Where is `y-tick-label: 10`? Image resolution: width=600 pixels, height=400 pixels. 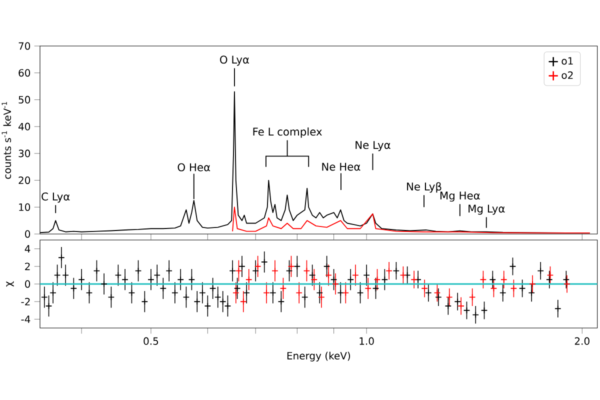
y-tick-label: 10 is located at coordinates (24, 207).